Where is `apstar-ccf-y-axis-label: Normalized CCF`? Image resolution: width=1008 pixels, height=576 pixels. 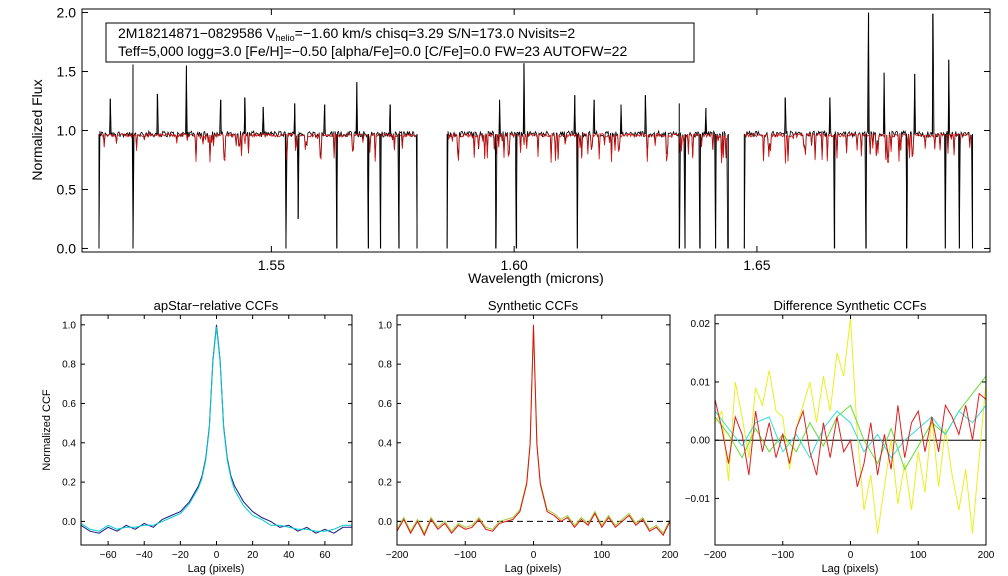
apstar-ccf-y-axis-label: Normalized CCF is located at coordinates (47, 430).